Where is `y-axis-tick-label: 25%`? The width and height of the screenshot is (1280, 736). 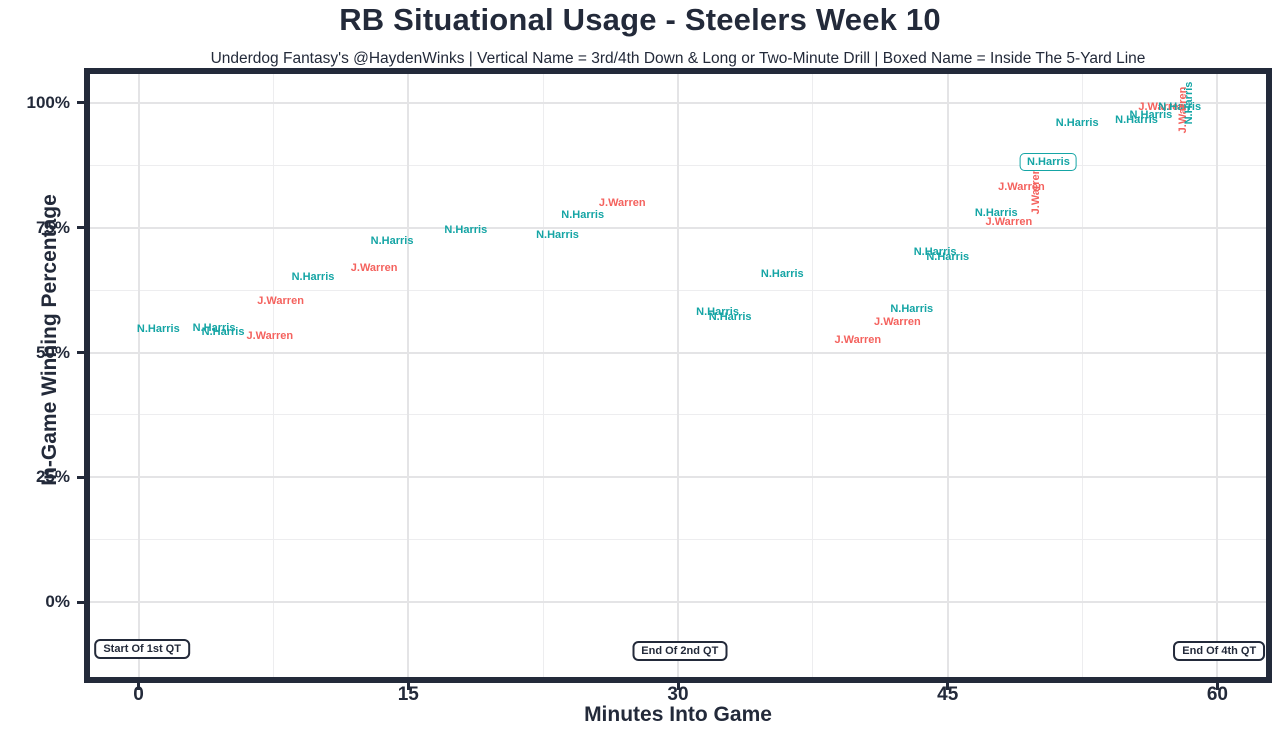 y-axis-tick-label: 25% is located at coordinates (52, 477).